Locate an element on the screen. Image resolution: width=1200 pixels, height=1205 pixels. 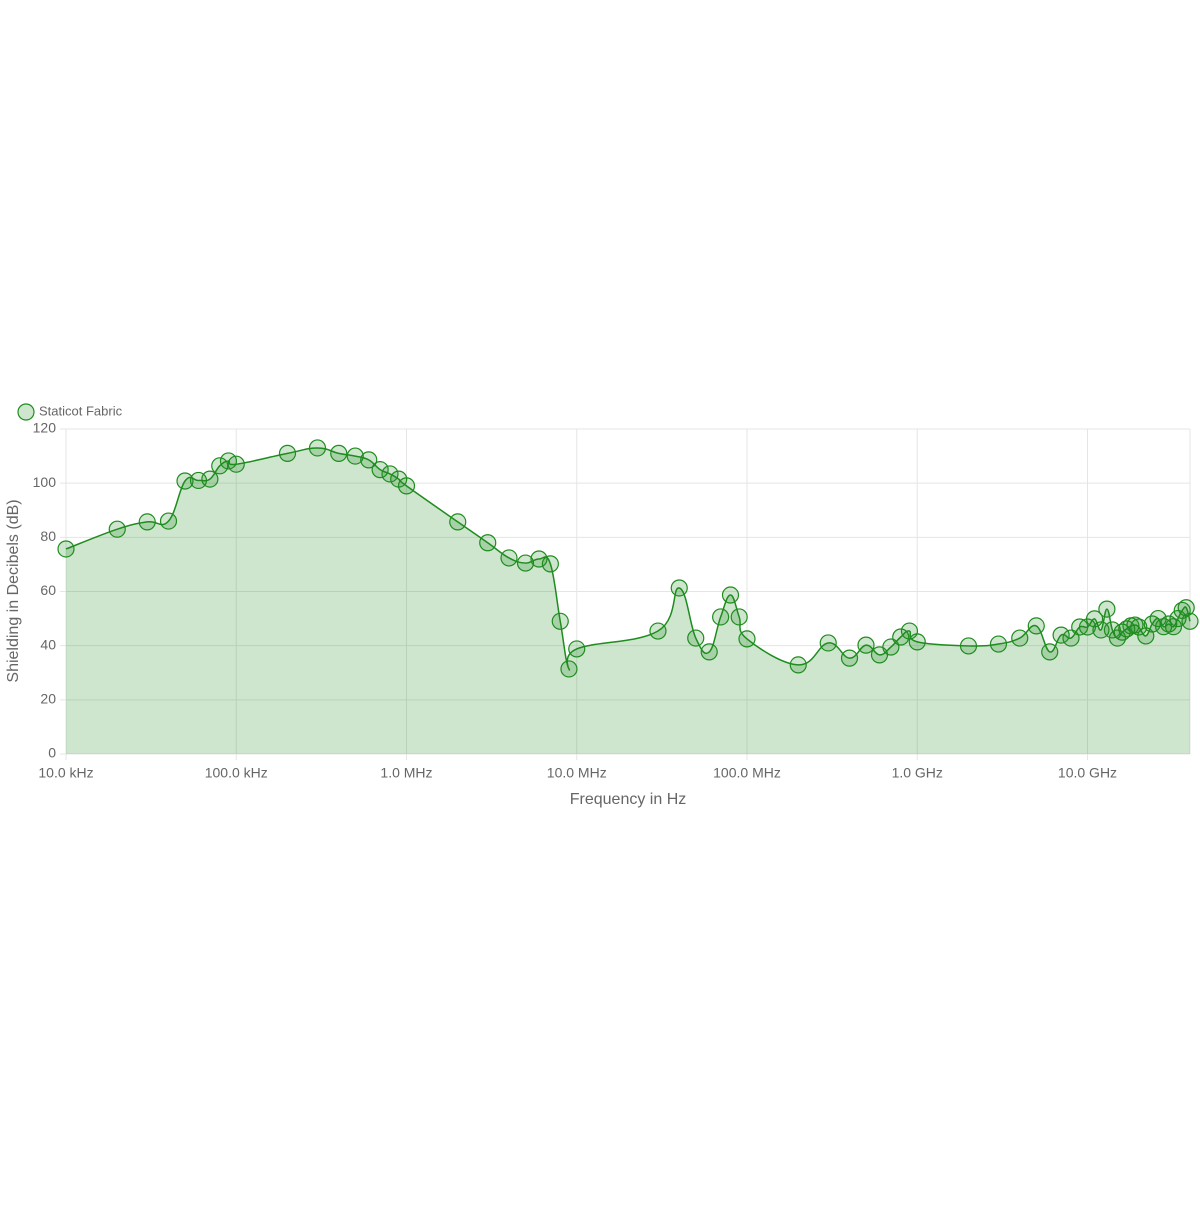
y-tick-label: 40 is located at coordinates (48, 644).